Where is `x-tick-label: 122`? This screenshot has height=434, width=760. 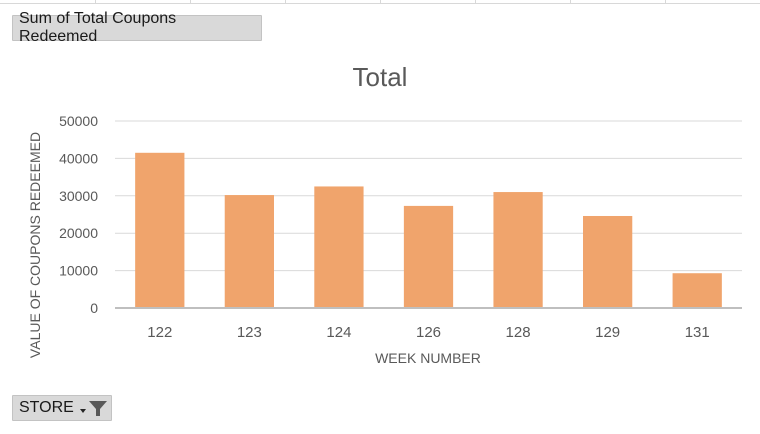
x-tick-label: 122 is located at coordinates (159, 332).